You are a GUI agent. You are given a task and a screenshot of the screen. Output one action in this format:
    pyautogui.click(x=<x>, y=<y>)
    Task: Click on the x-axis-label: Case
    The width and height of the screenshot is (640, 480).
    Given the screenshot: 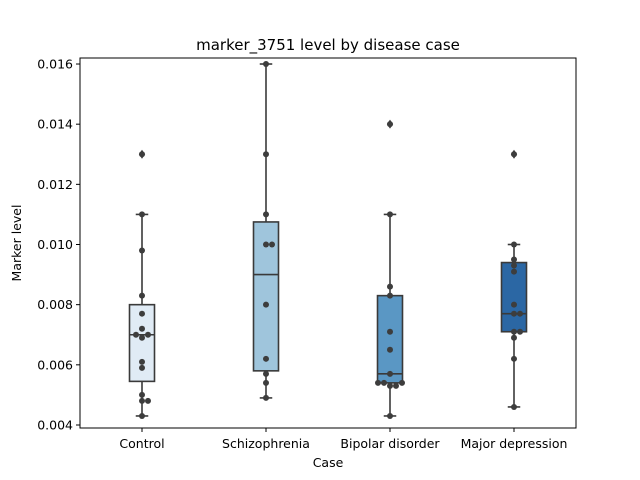 What is the action you would take?
    pyautogui.click(x=328, y=462)
    